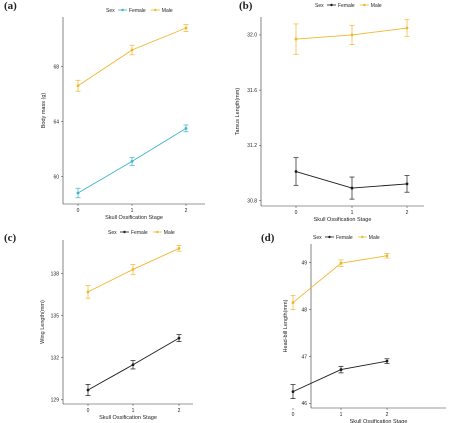  I want to click on panel-letter: (b), so click(246, 6).